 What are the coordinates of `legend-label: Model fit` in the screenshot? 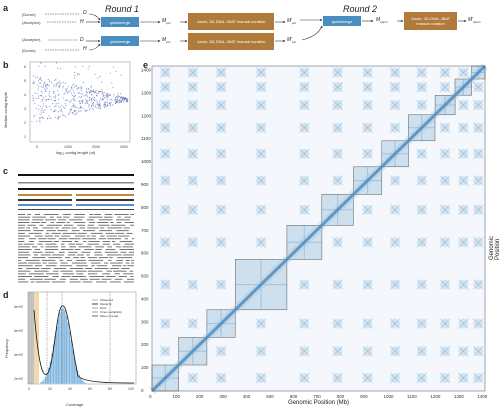 It's located at (106, 304).